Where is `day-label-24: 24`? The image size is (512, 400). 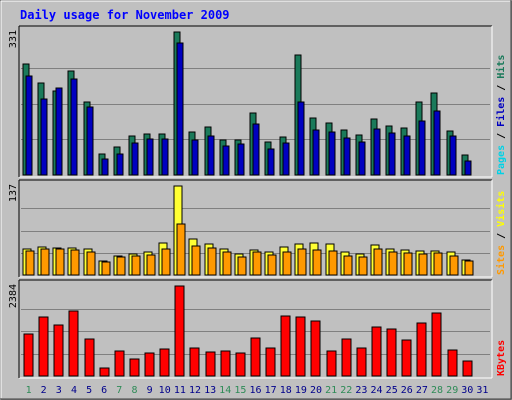
day-label-24: 24 is located at coordinates (376, 390).